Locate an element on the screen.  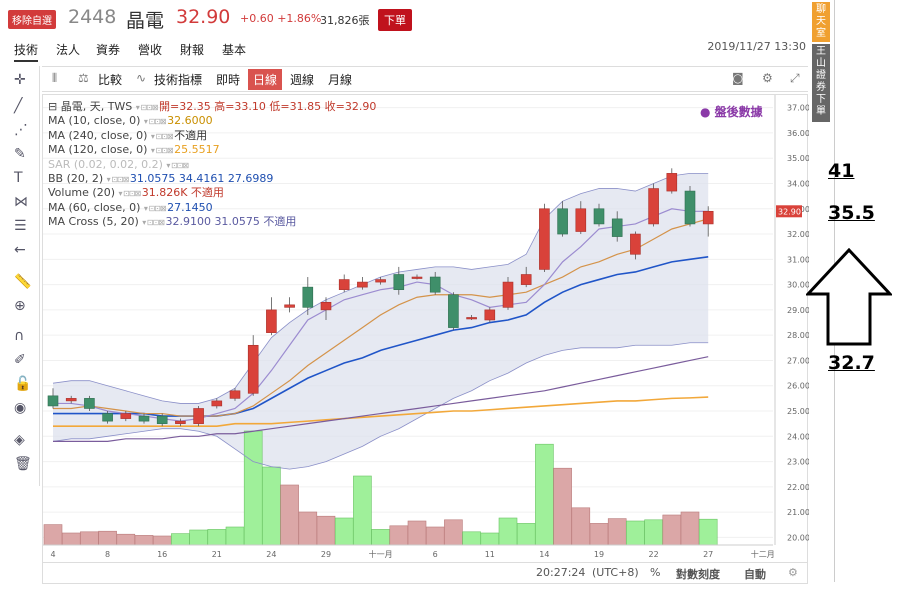
fib-icon: ☰ is located at coordinates (20, 226).